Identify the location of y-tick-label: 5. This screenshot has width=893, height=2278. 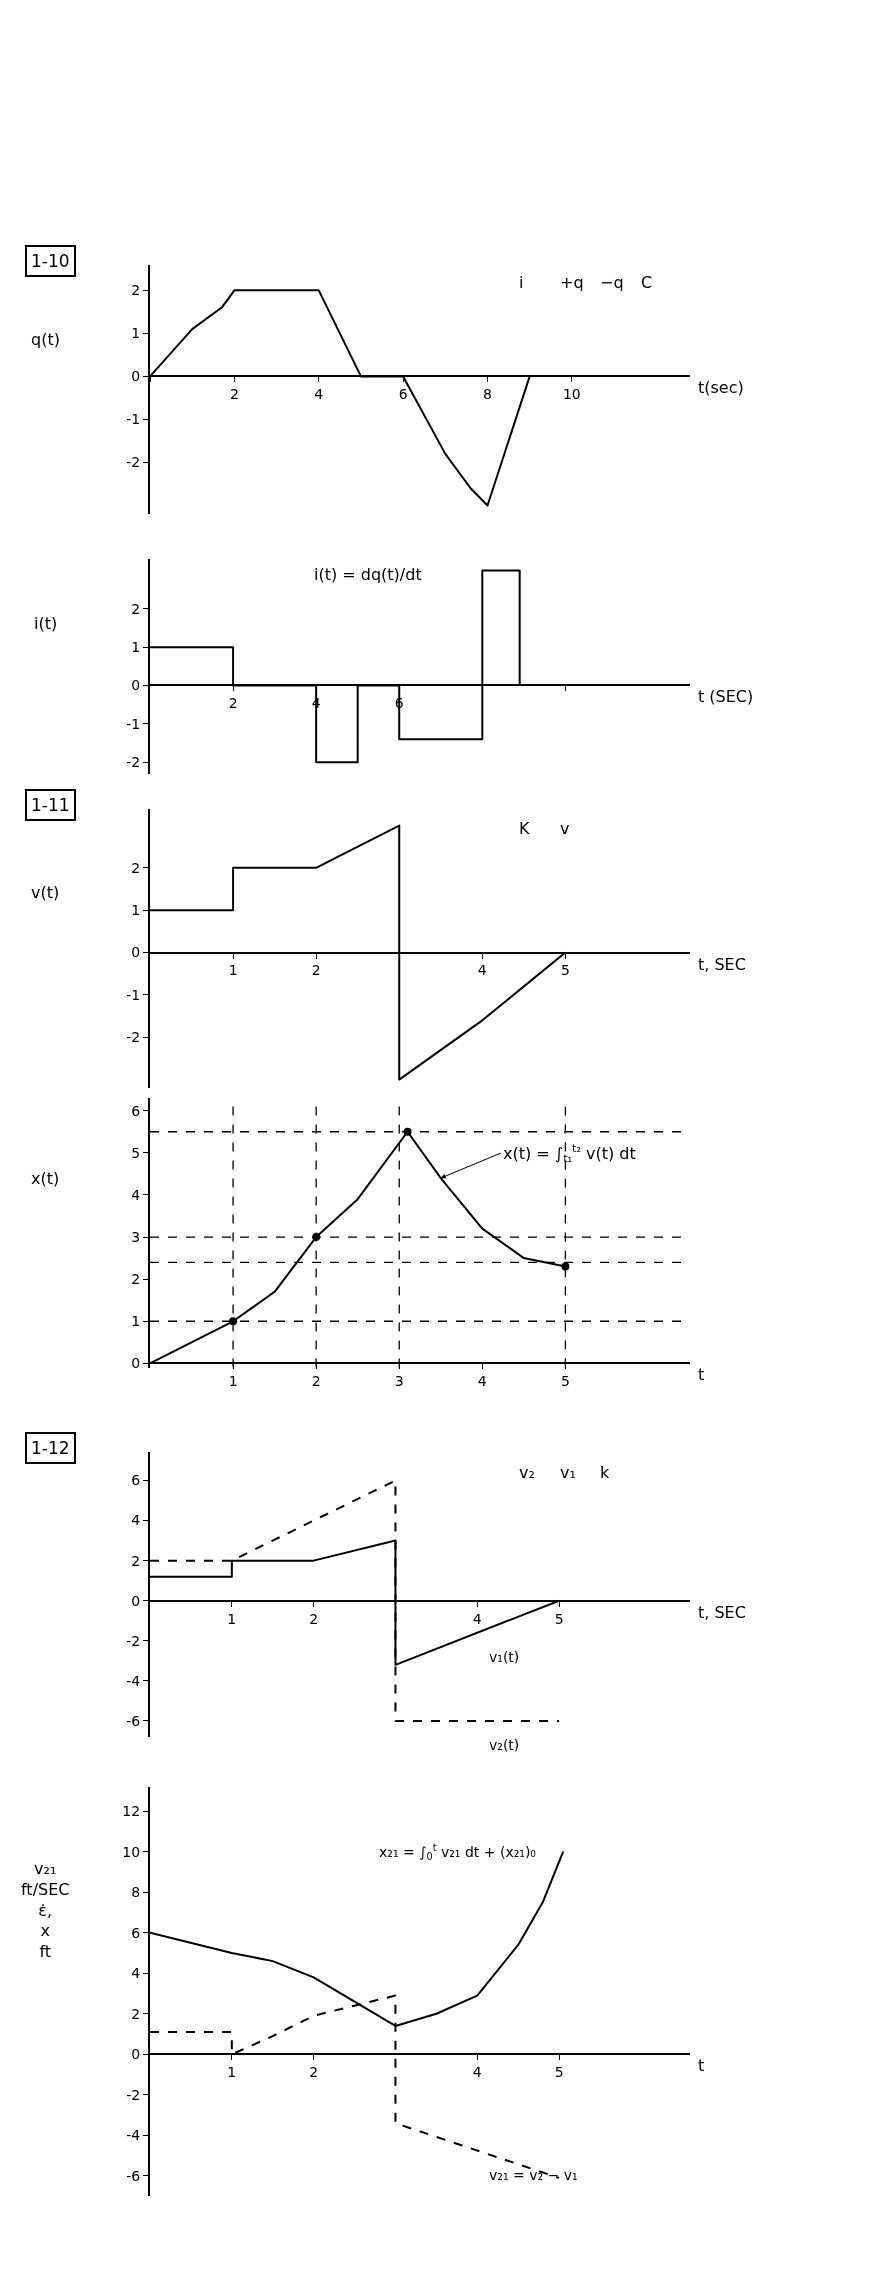
(136, 1152).